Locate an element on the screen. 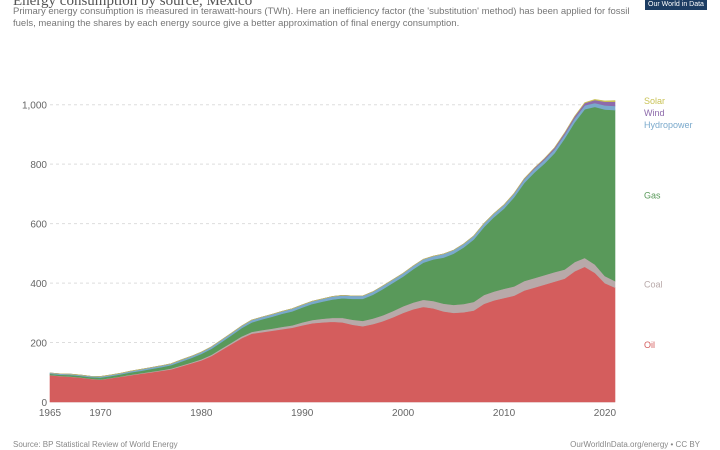  x-tick-label: 1970 is located at coordinates (100, 413).